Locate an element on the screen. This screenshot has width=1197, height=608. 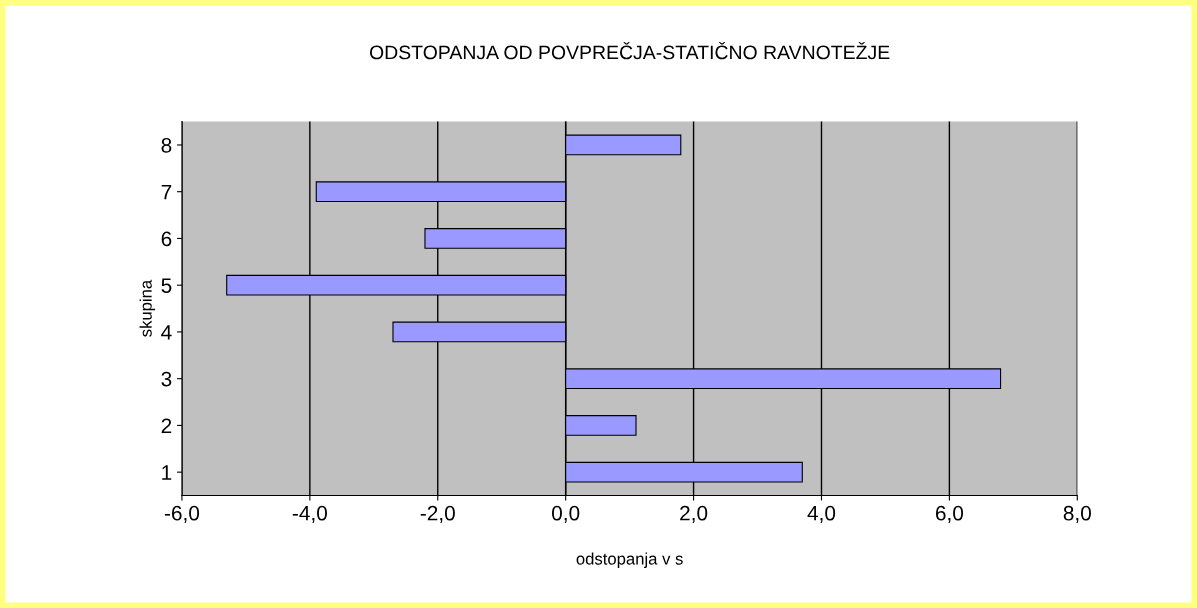
y-tick-label: 8 is located at coordinates (166, 145).